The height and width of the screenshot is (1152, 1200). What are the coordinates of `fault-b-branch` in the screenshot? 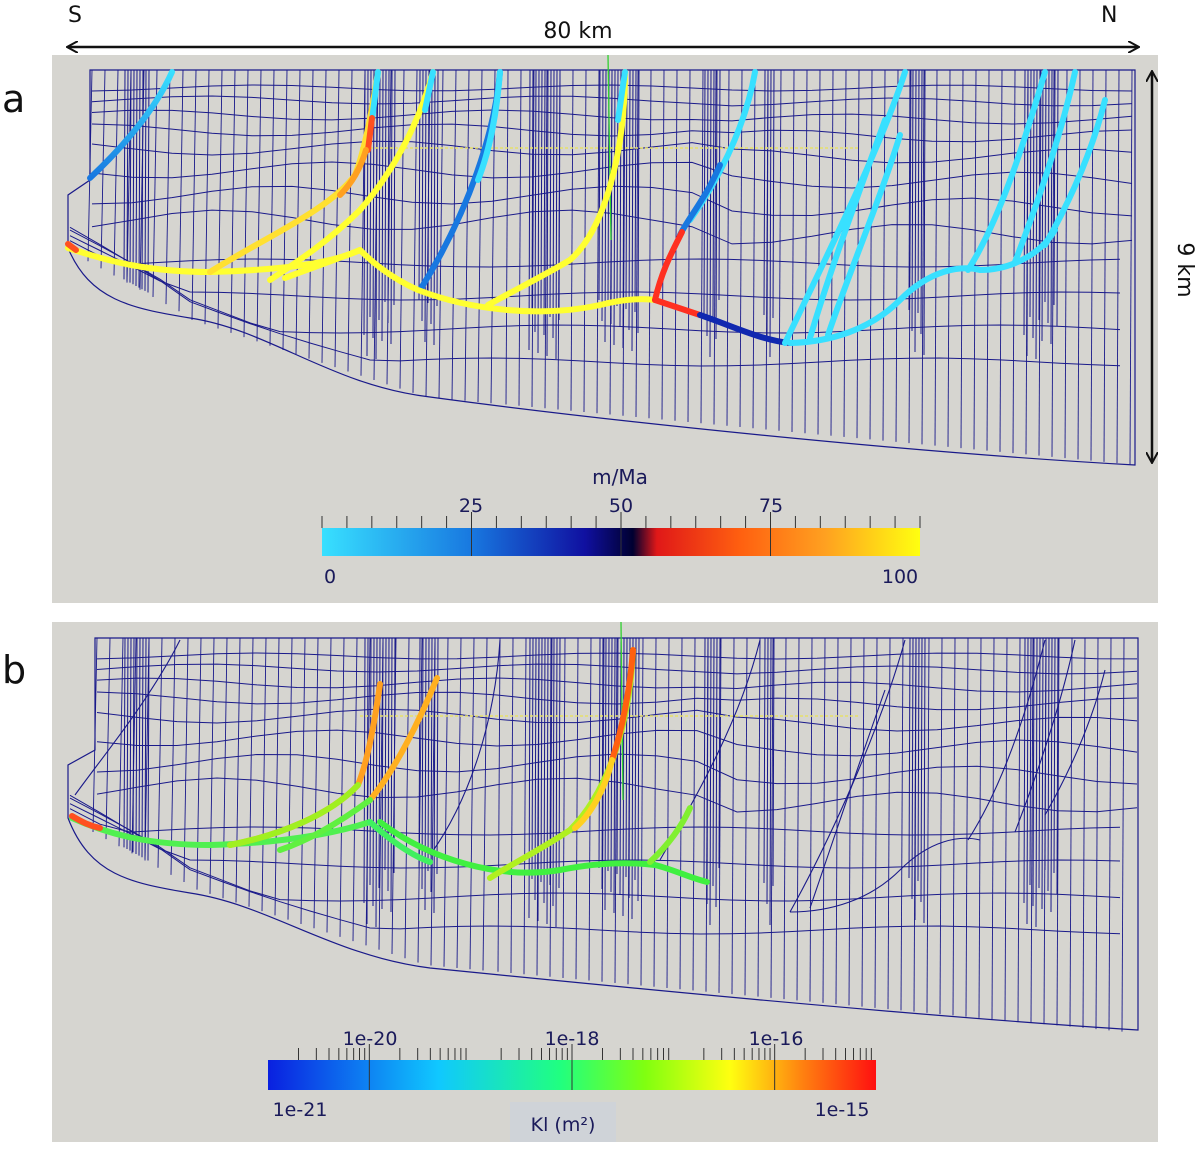 It's located at (400, 842).